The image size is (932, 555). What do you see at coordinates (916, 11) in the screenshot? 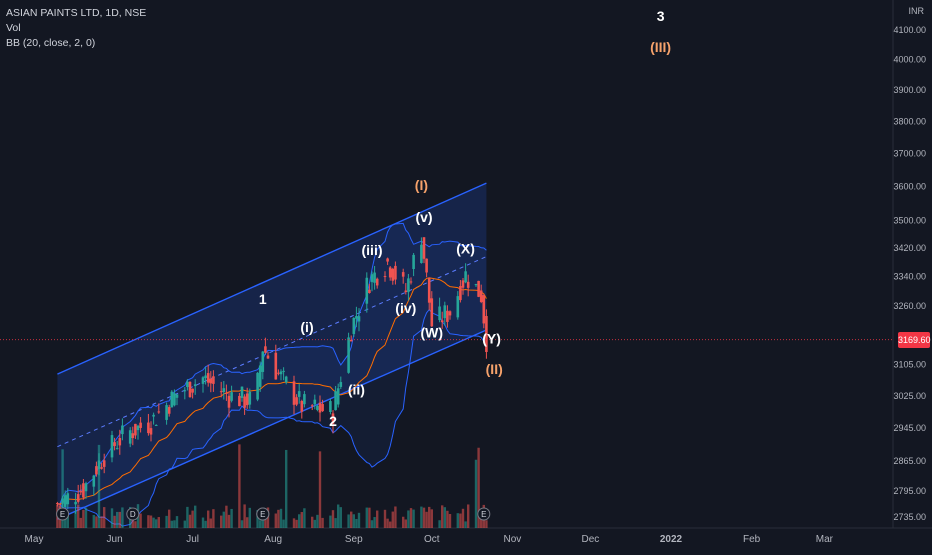
I see `currency-label: INR` at bounding box center [916, 11].